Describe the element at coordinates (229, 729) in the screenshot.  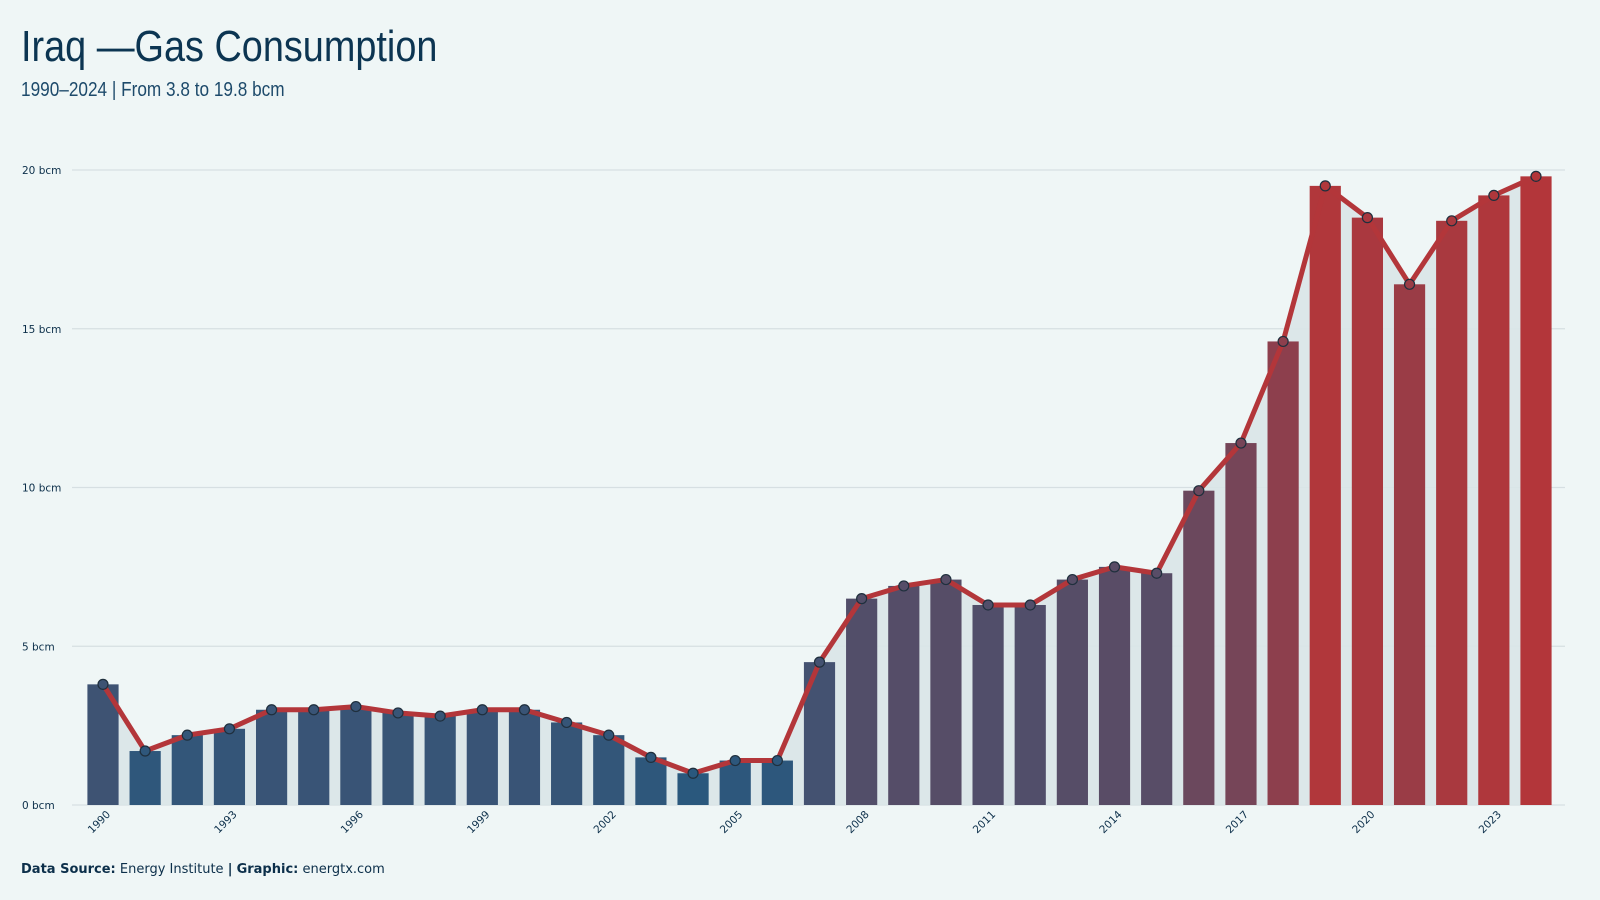
I see `point-1993` at that location.